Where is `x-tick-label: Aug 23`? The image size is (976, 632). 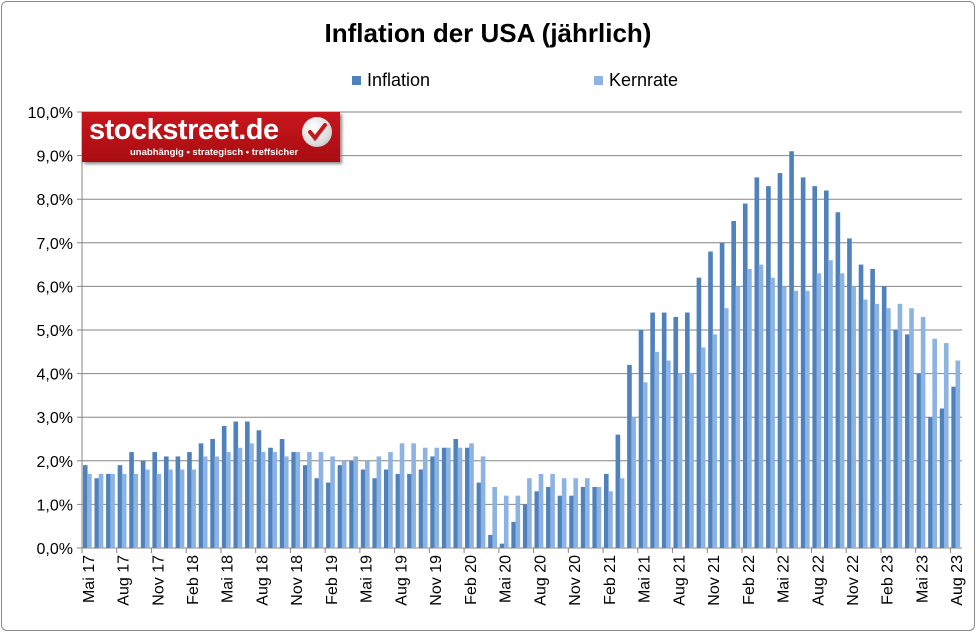 x-tick-label: Aug 23 is located at coordinates (957, 580).